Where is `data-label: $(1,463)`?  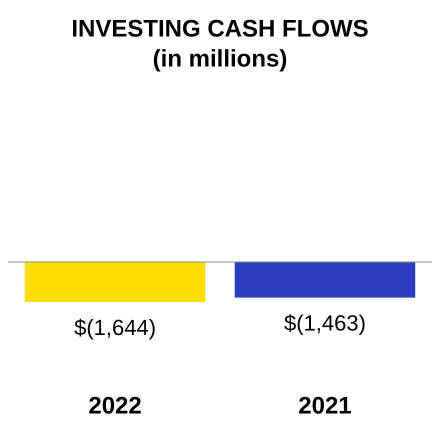 data-label: $(1,463) is located at coordinates (325, 323).